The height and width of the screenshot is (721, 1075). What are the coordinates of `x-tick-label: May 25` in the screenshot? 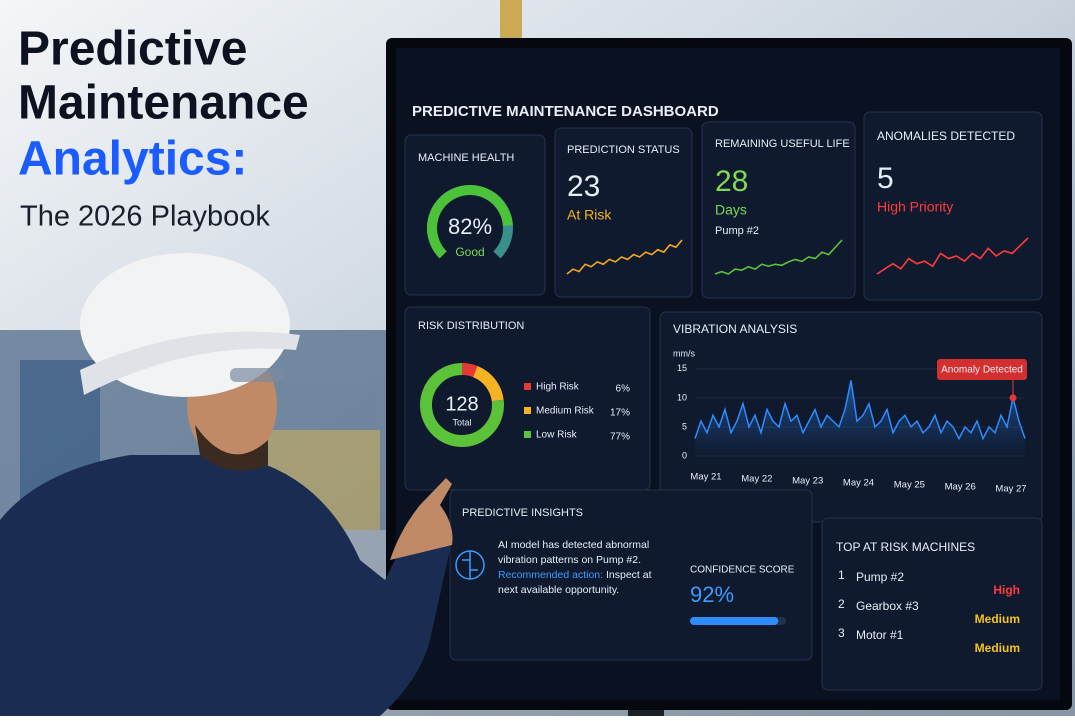 It's located at (909, 485).